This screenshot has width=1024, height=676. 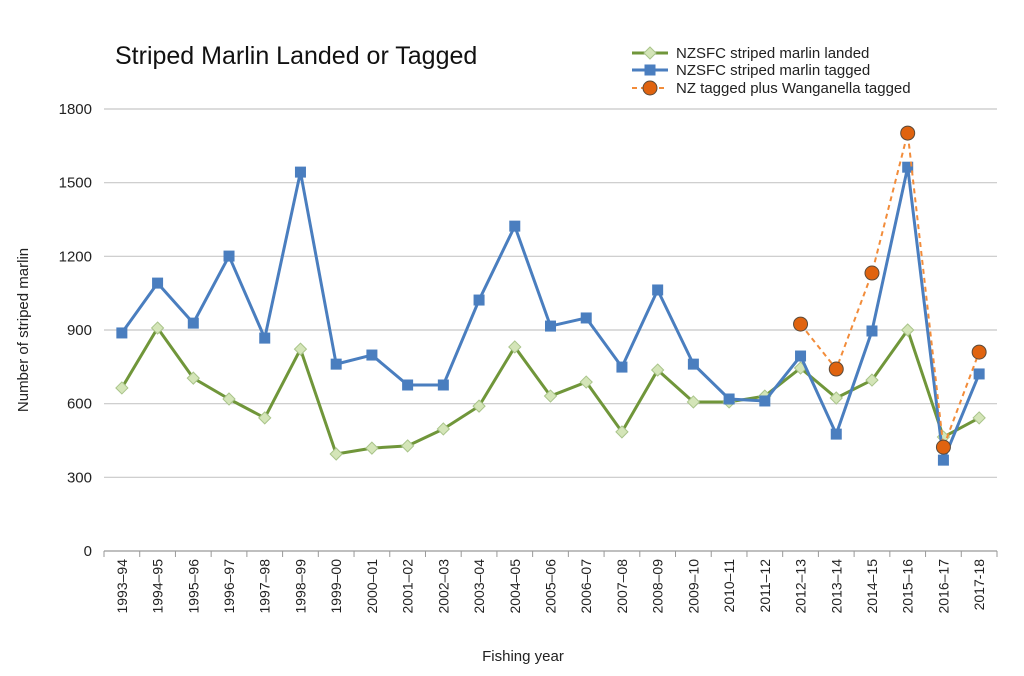 What do you see at coordinates (836, 586) in the screenshot?
I see `x-tick-label: 2013–14` at bounding box center [836, 586].